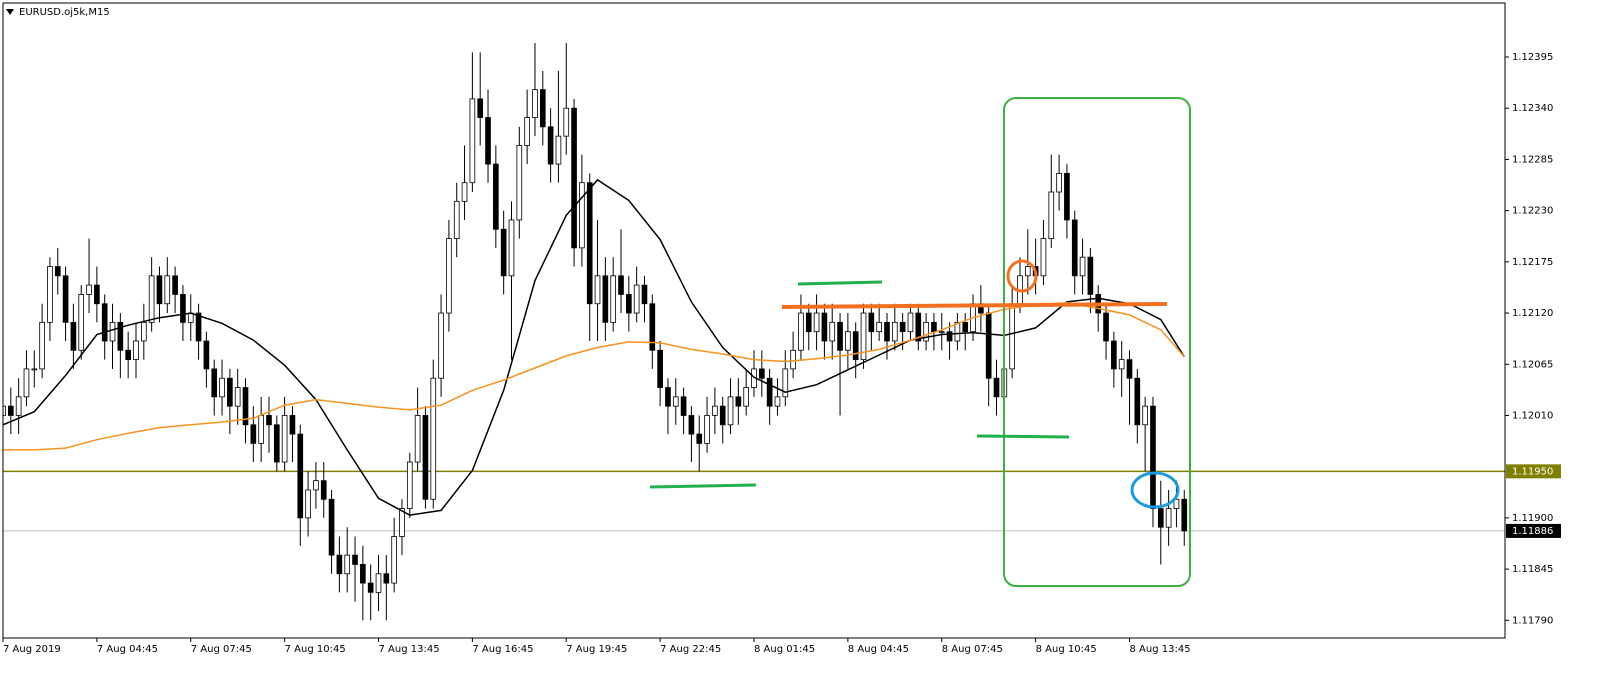 The width and height of the screenshot is (1600, 673). Describe the element at coordinates (221, 649) in the screenshot. I see `x-tick-label: 7 Aug 07:45` at that location.